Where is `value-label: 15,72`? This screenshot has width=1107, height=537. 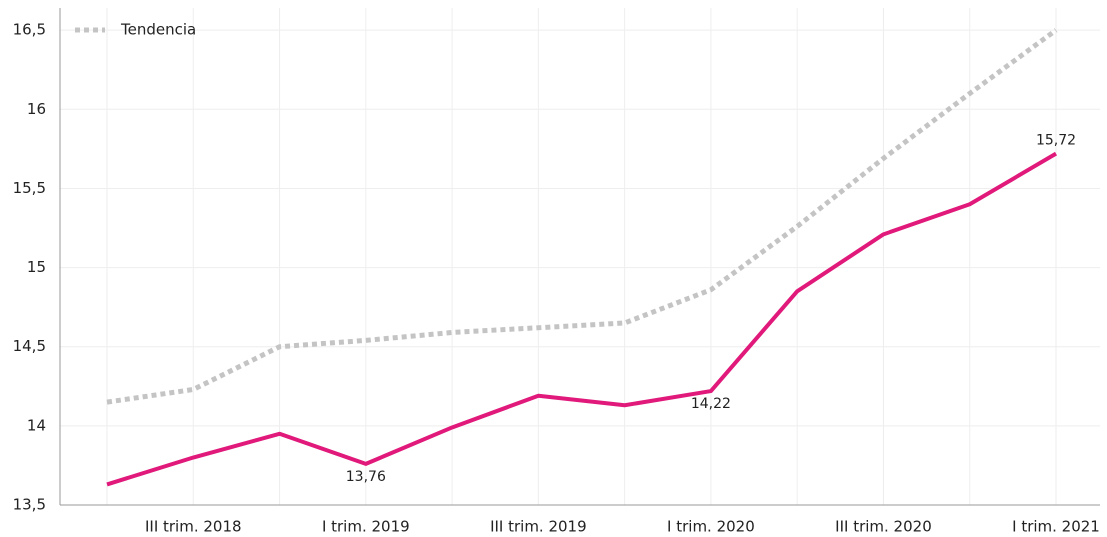 value-label: 15,72 is located at coordinates (1056, 141).